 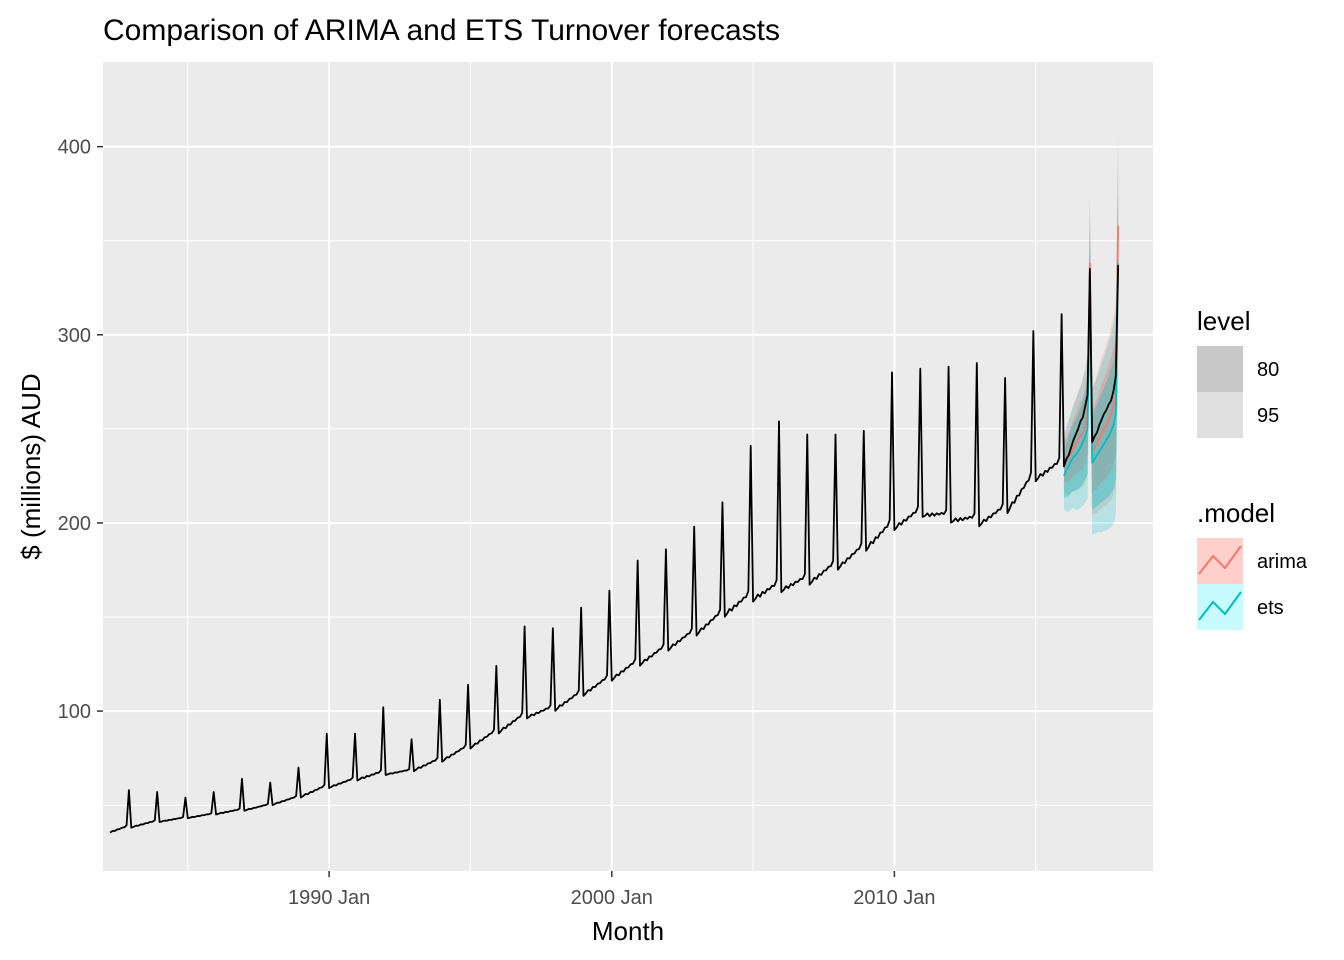 I want to click on legend-title: .model, so click(x=1236, y=513).